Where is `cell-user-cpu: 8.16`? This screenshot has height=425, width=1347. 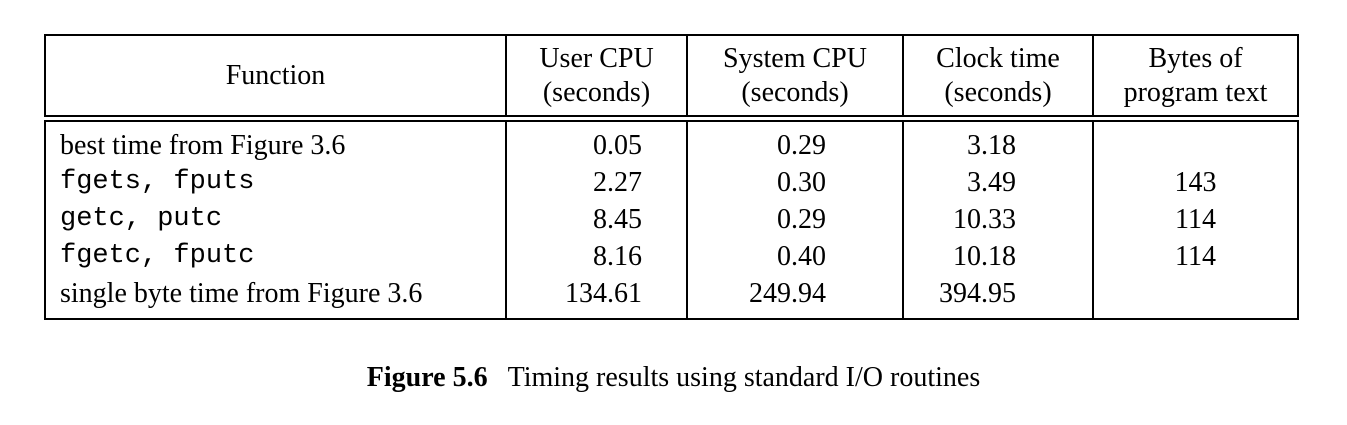
cell-user-cpu: 8.16 is located at coordinates (596, 256).